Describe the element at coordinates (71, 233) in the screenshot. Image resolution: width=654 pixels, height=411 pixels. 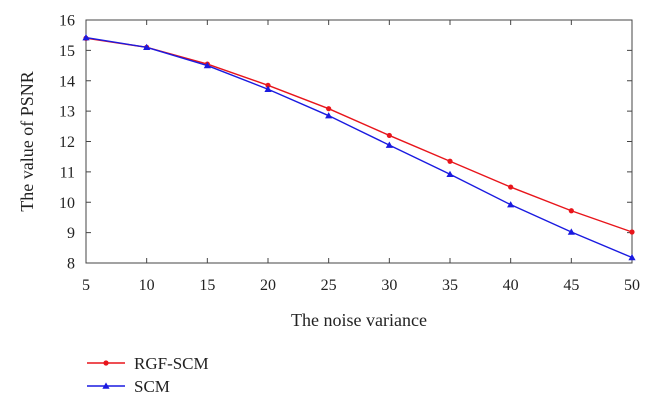
I see `y-tick-label: 9` at that location.